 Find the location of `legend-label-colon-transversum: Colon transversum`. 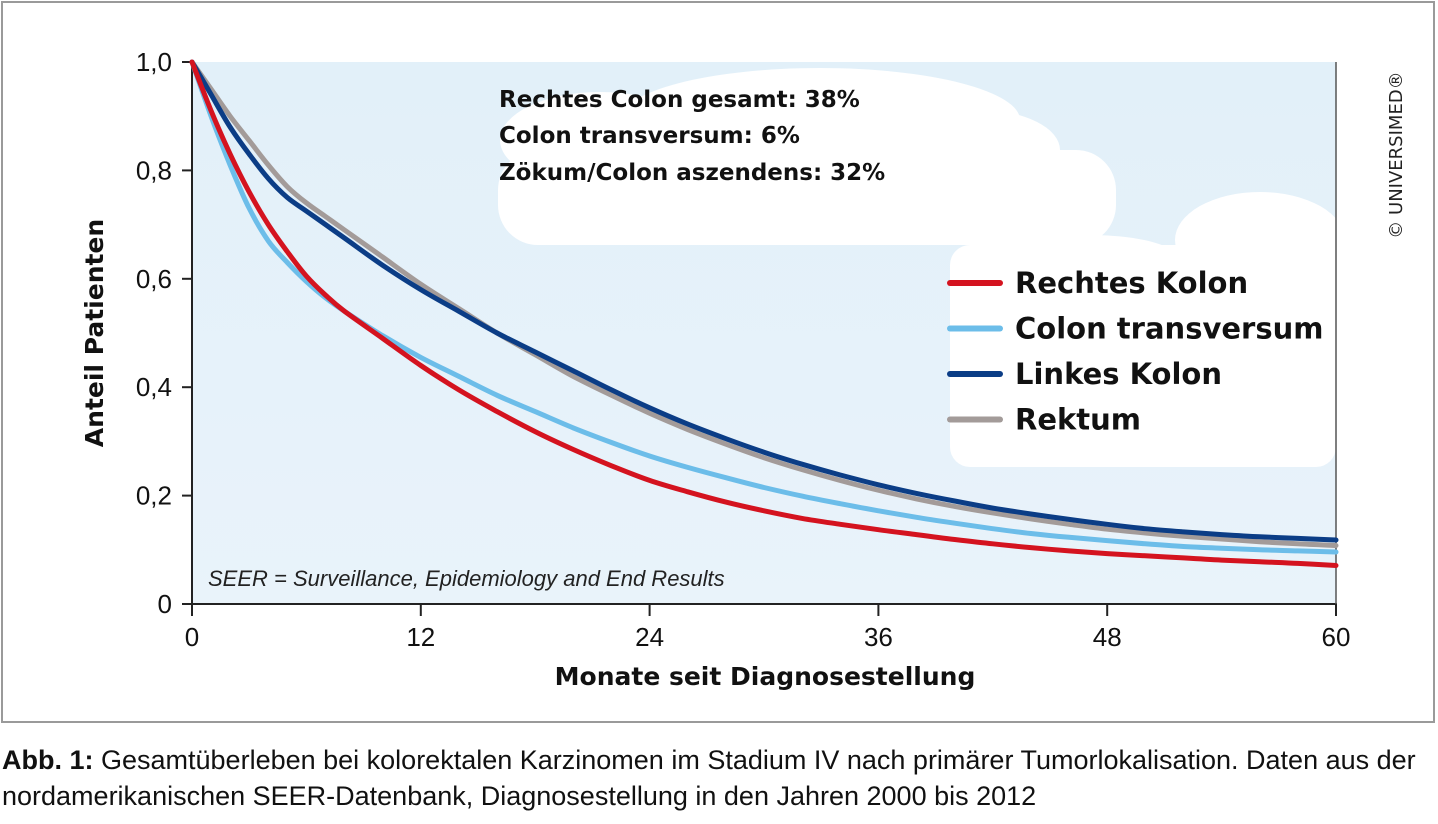

legend-label-colon-transversum: Colon transversum is located at coordinates (1169, 329).